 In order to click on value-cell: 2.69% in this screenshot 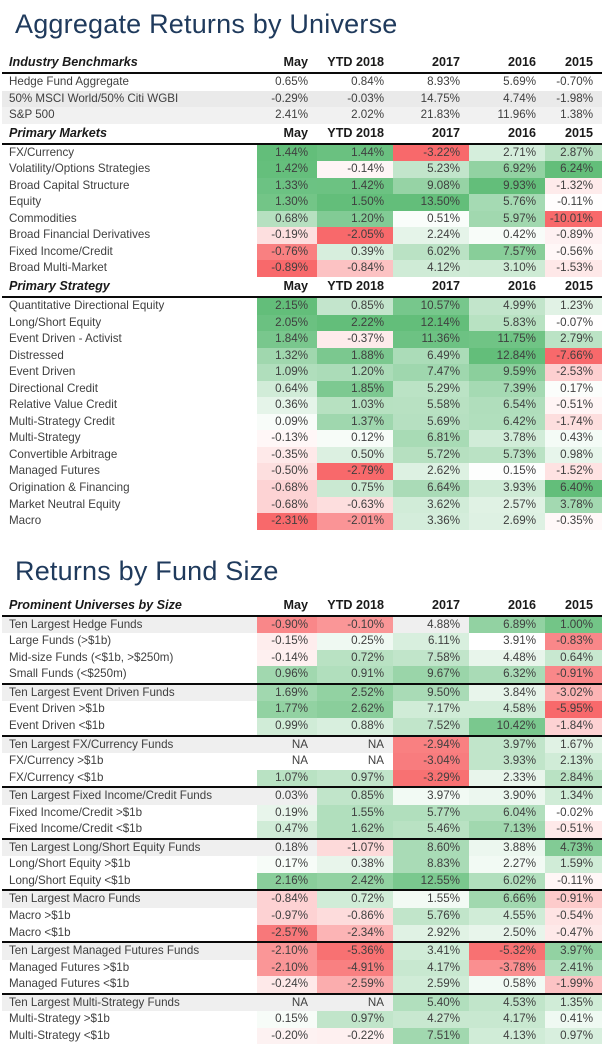, I will do `click(507, 521)`.